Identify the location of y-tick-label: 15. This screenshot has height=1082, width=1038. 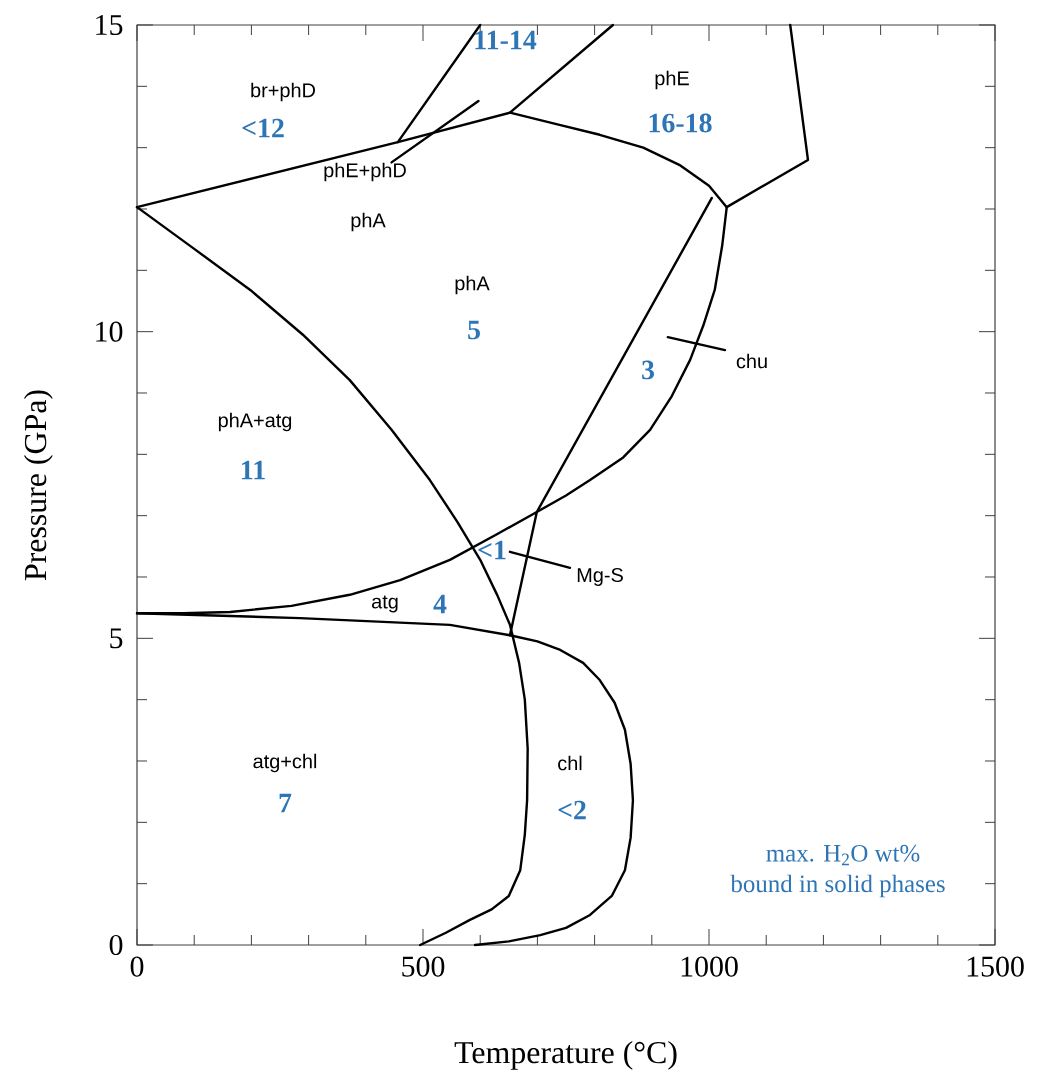
(109, 24).